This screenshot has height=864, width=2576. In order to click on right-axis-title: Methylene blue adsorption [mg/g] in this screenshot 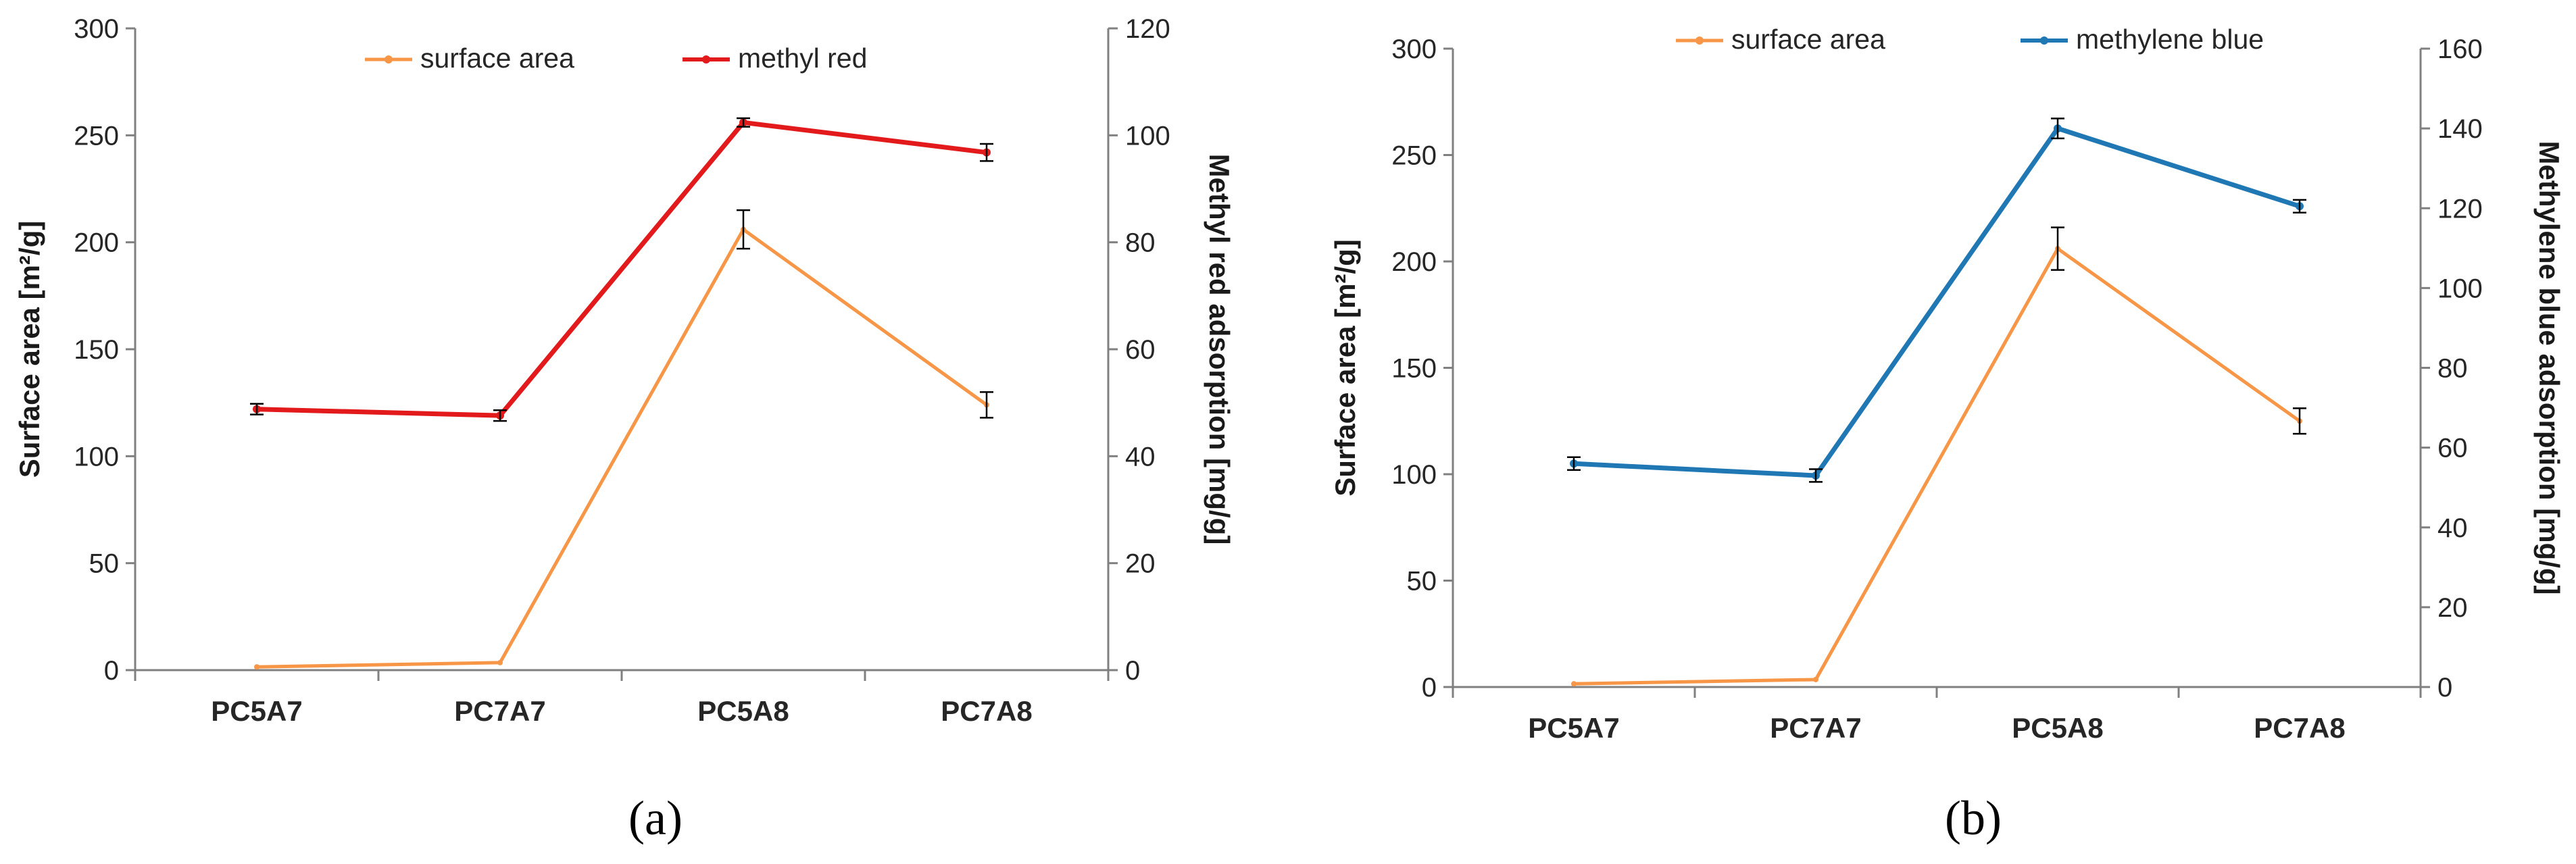, I will do `click(2549, 367)`.